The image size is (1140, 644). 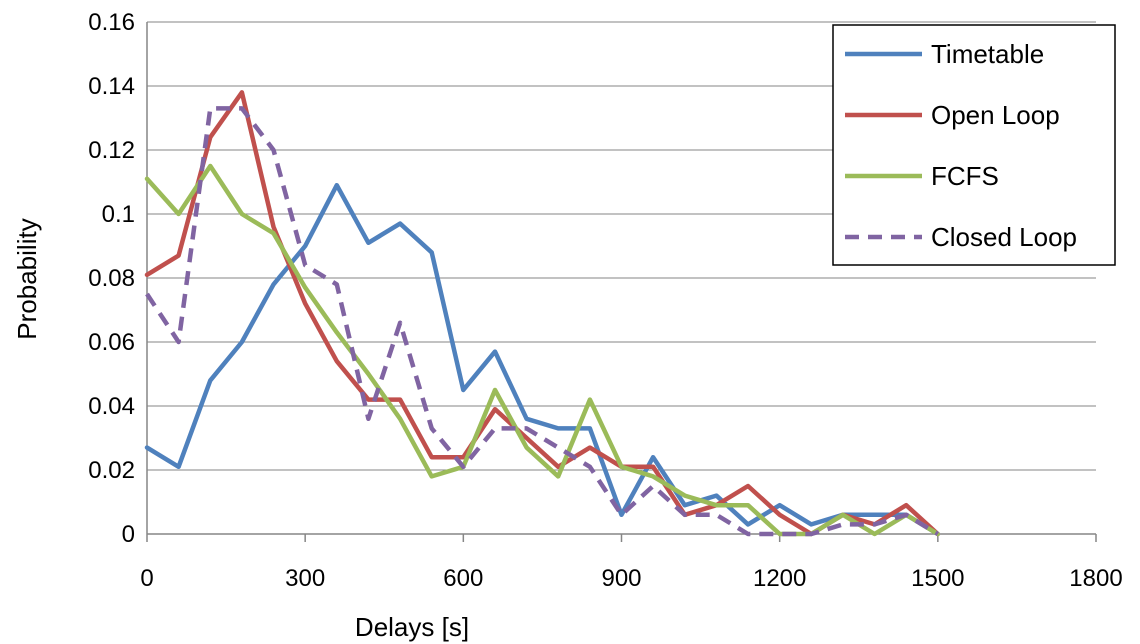 What do you see at coordinates (111, 86) in the screenshot?
I see `y-tick-label: 0.14` at bounding box center [111, 86].